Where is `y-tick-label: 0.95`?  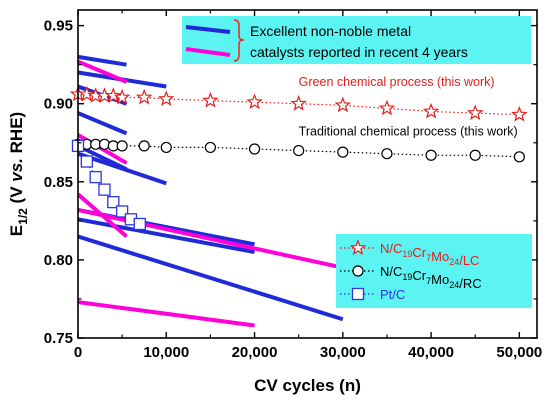
y-tick-label: 0.95 is located at coordinates (58, 26).